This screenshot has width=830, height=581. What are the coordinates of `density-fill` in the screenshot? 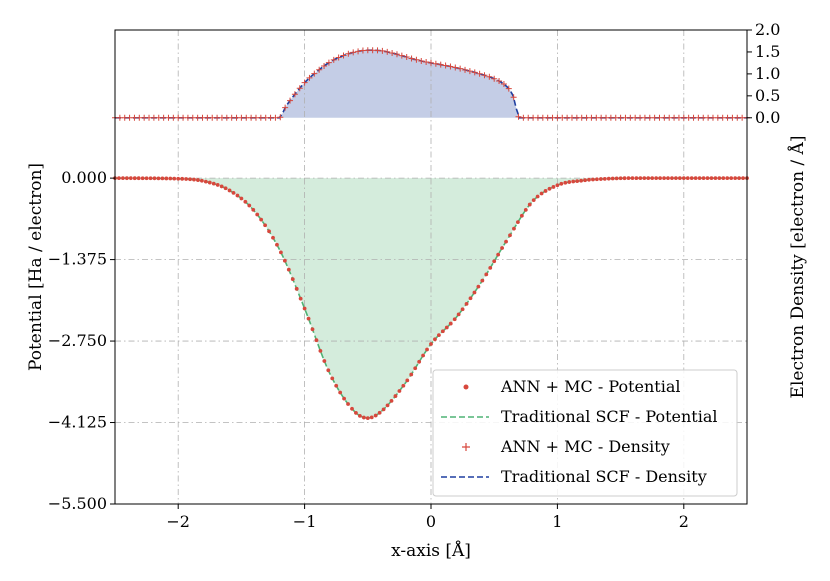 It's located at (431, 84).